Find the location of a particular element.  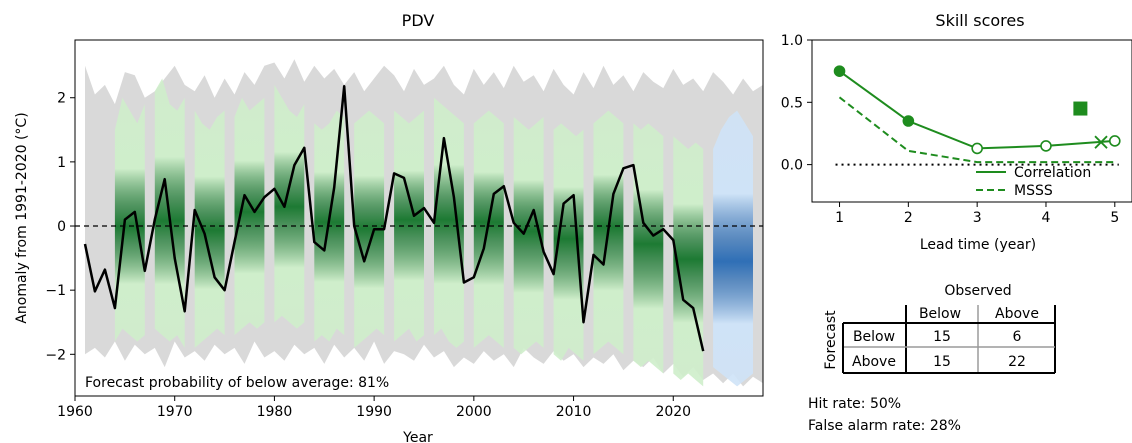

pdv-x-tick-label: 1970 is located at coordinates (175, 412).